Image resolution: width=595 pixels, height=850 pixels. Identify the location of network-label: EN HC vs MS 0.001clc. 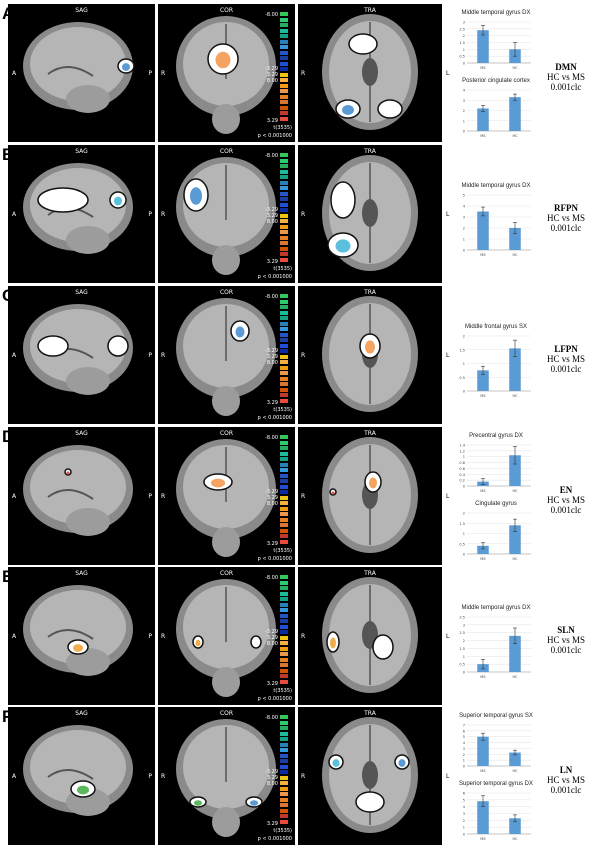
(565, 500).